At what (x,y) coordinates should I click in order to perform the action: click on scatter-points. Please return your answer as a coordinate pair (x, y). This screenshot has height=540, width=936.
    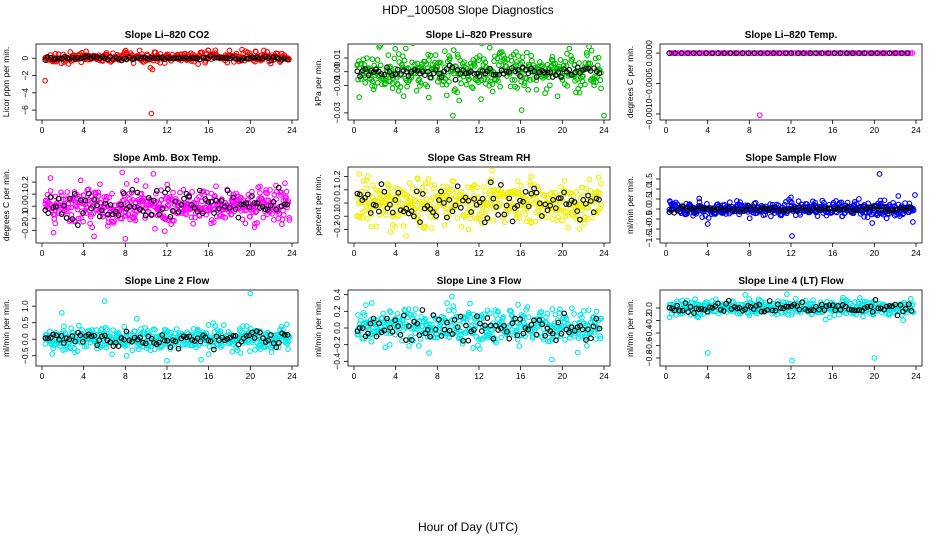
    Looking at the image, I should click on (792, 205).